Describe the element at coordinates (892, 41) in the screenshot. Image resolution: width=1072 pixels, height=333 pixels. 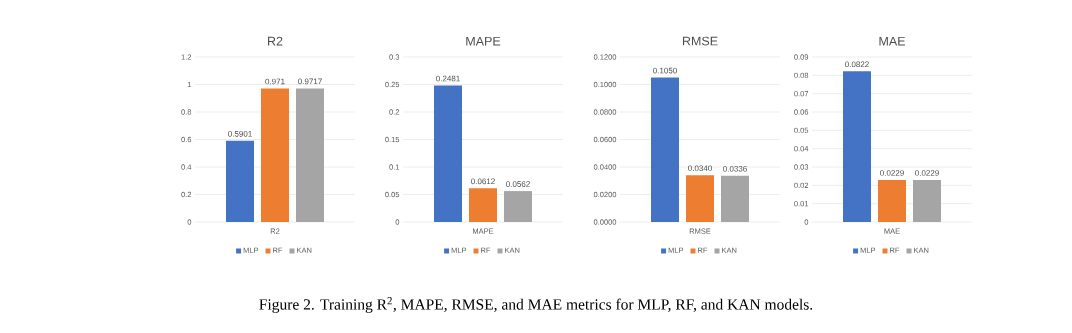
I see `x-tick-label: MAE` at that location.